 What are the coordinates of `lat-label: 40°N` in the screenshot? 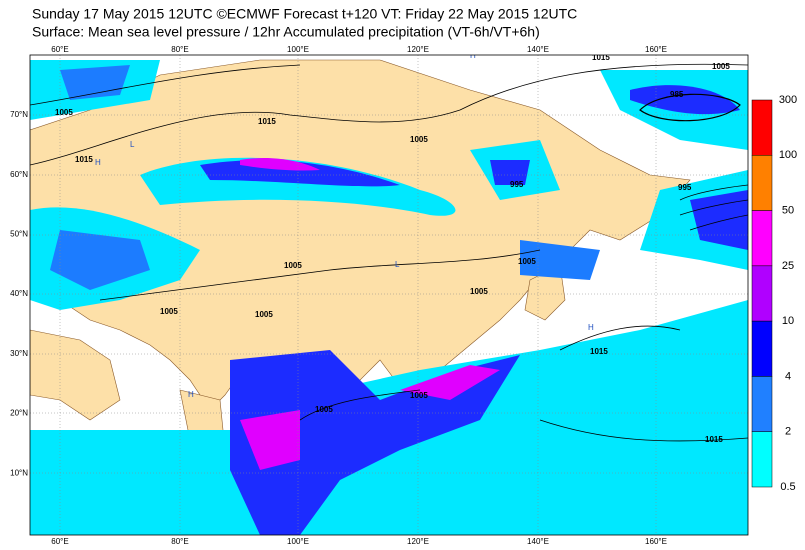 It's located at (19, 293).